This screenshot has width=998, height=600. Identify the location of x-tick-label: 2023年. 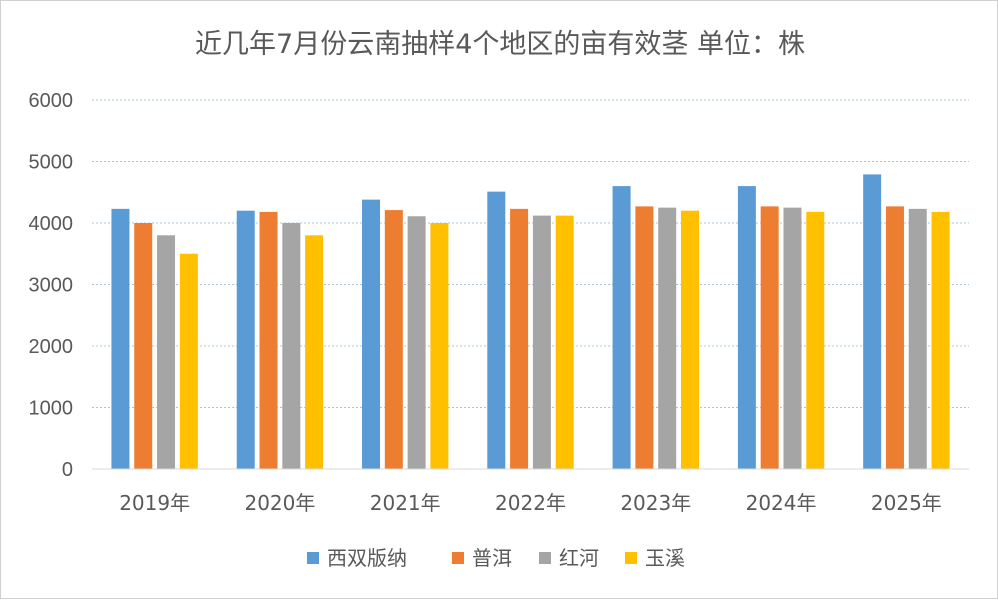
(655, 503).